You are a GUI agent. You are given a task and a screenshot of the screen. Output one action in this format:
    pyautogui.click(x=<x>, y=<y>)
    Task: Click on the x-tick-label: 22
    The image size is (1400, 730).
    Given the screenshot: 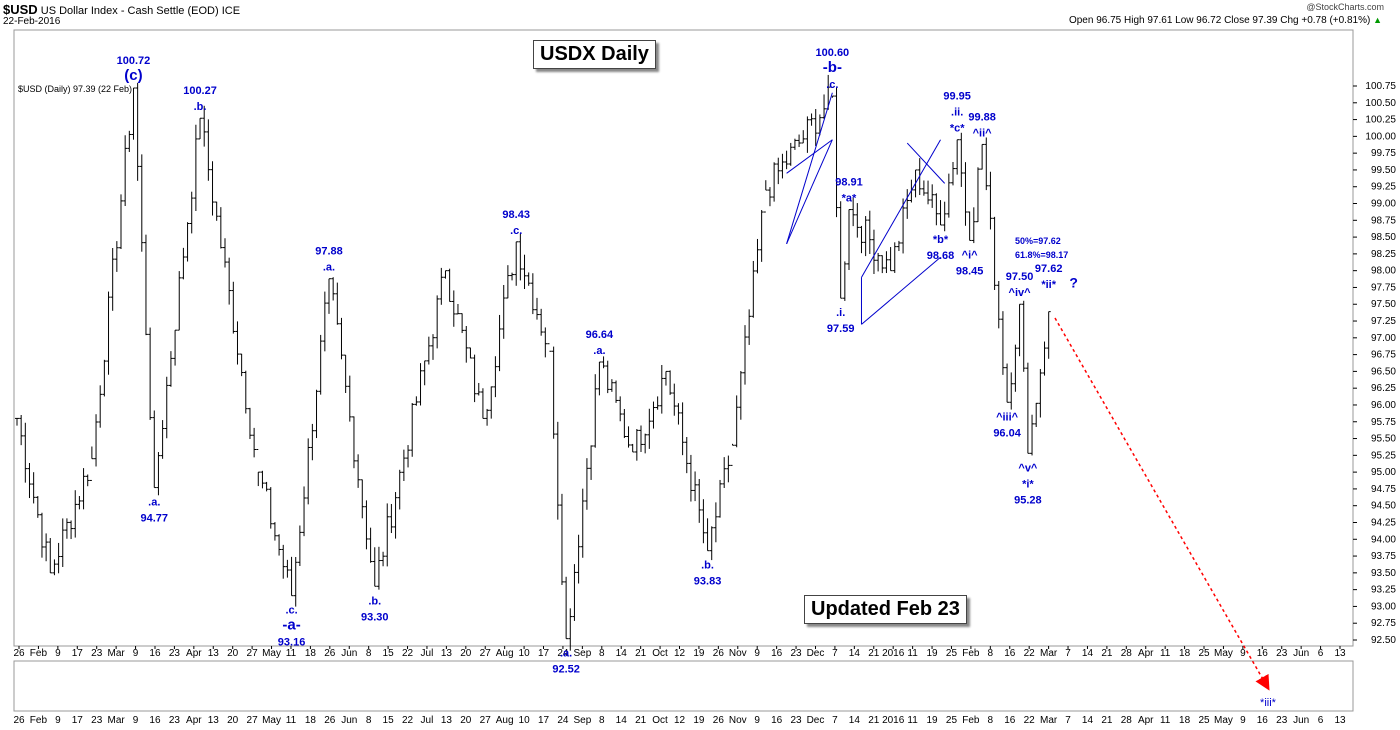 What is the action you would take?
    pyautogui.click(x=1030, y=653)
    